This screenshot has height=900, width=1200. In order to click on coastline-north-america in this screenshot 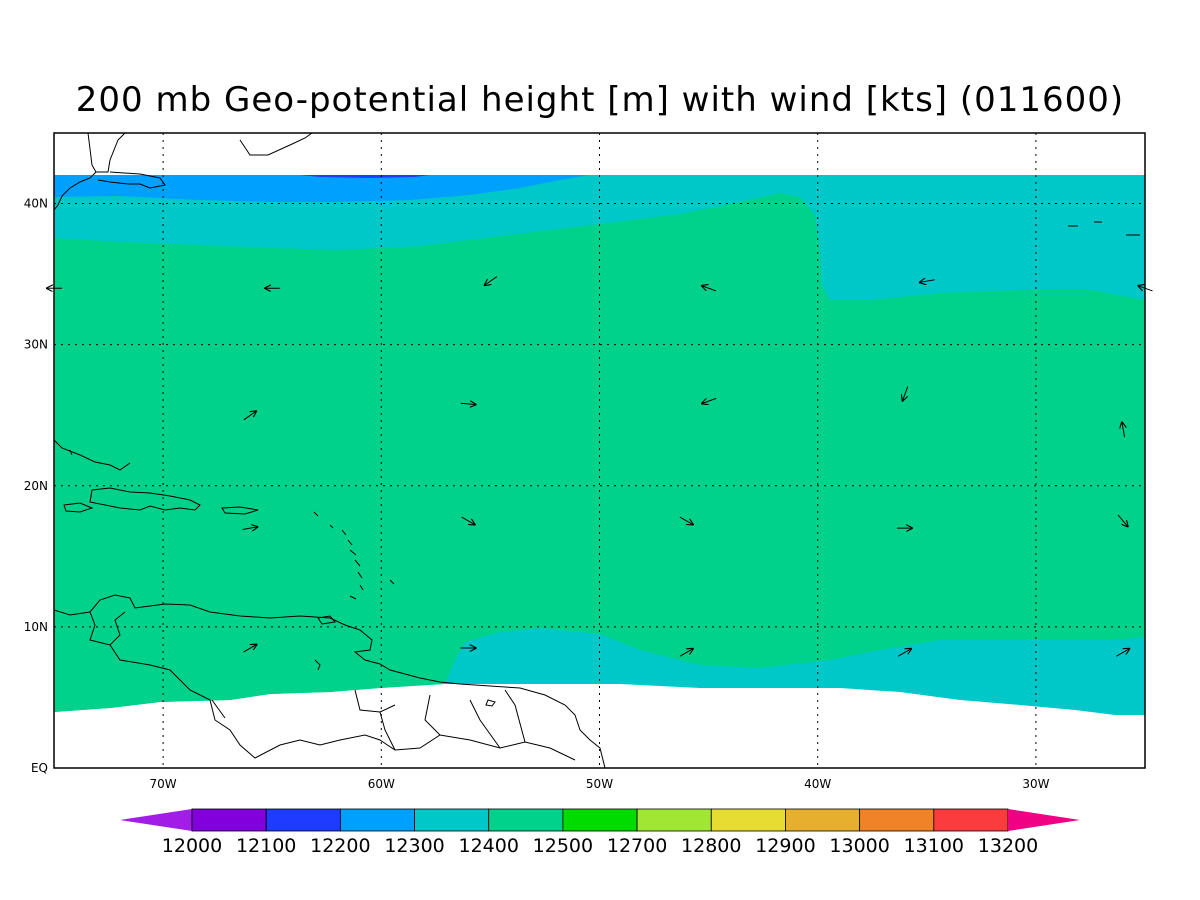, I will do `click(110, 172)`.